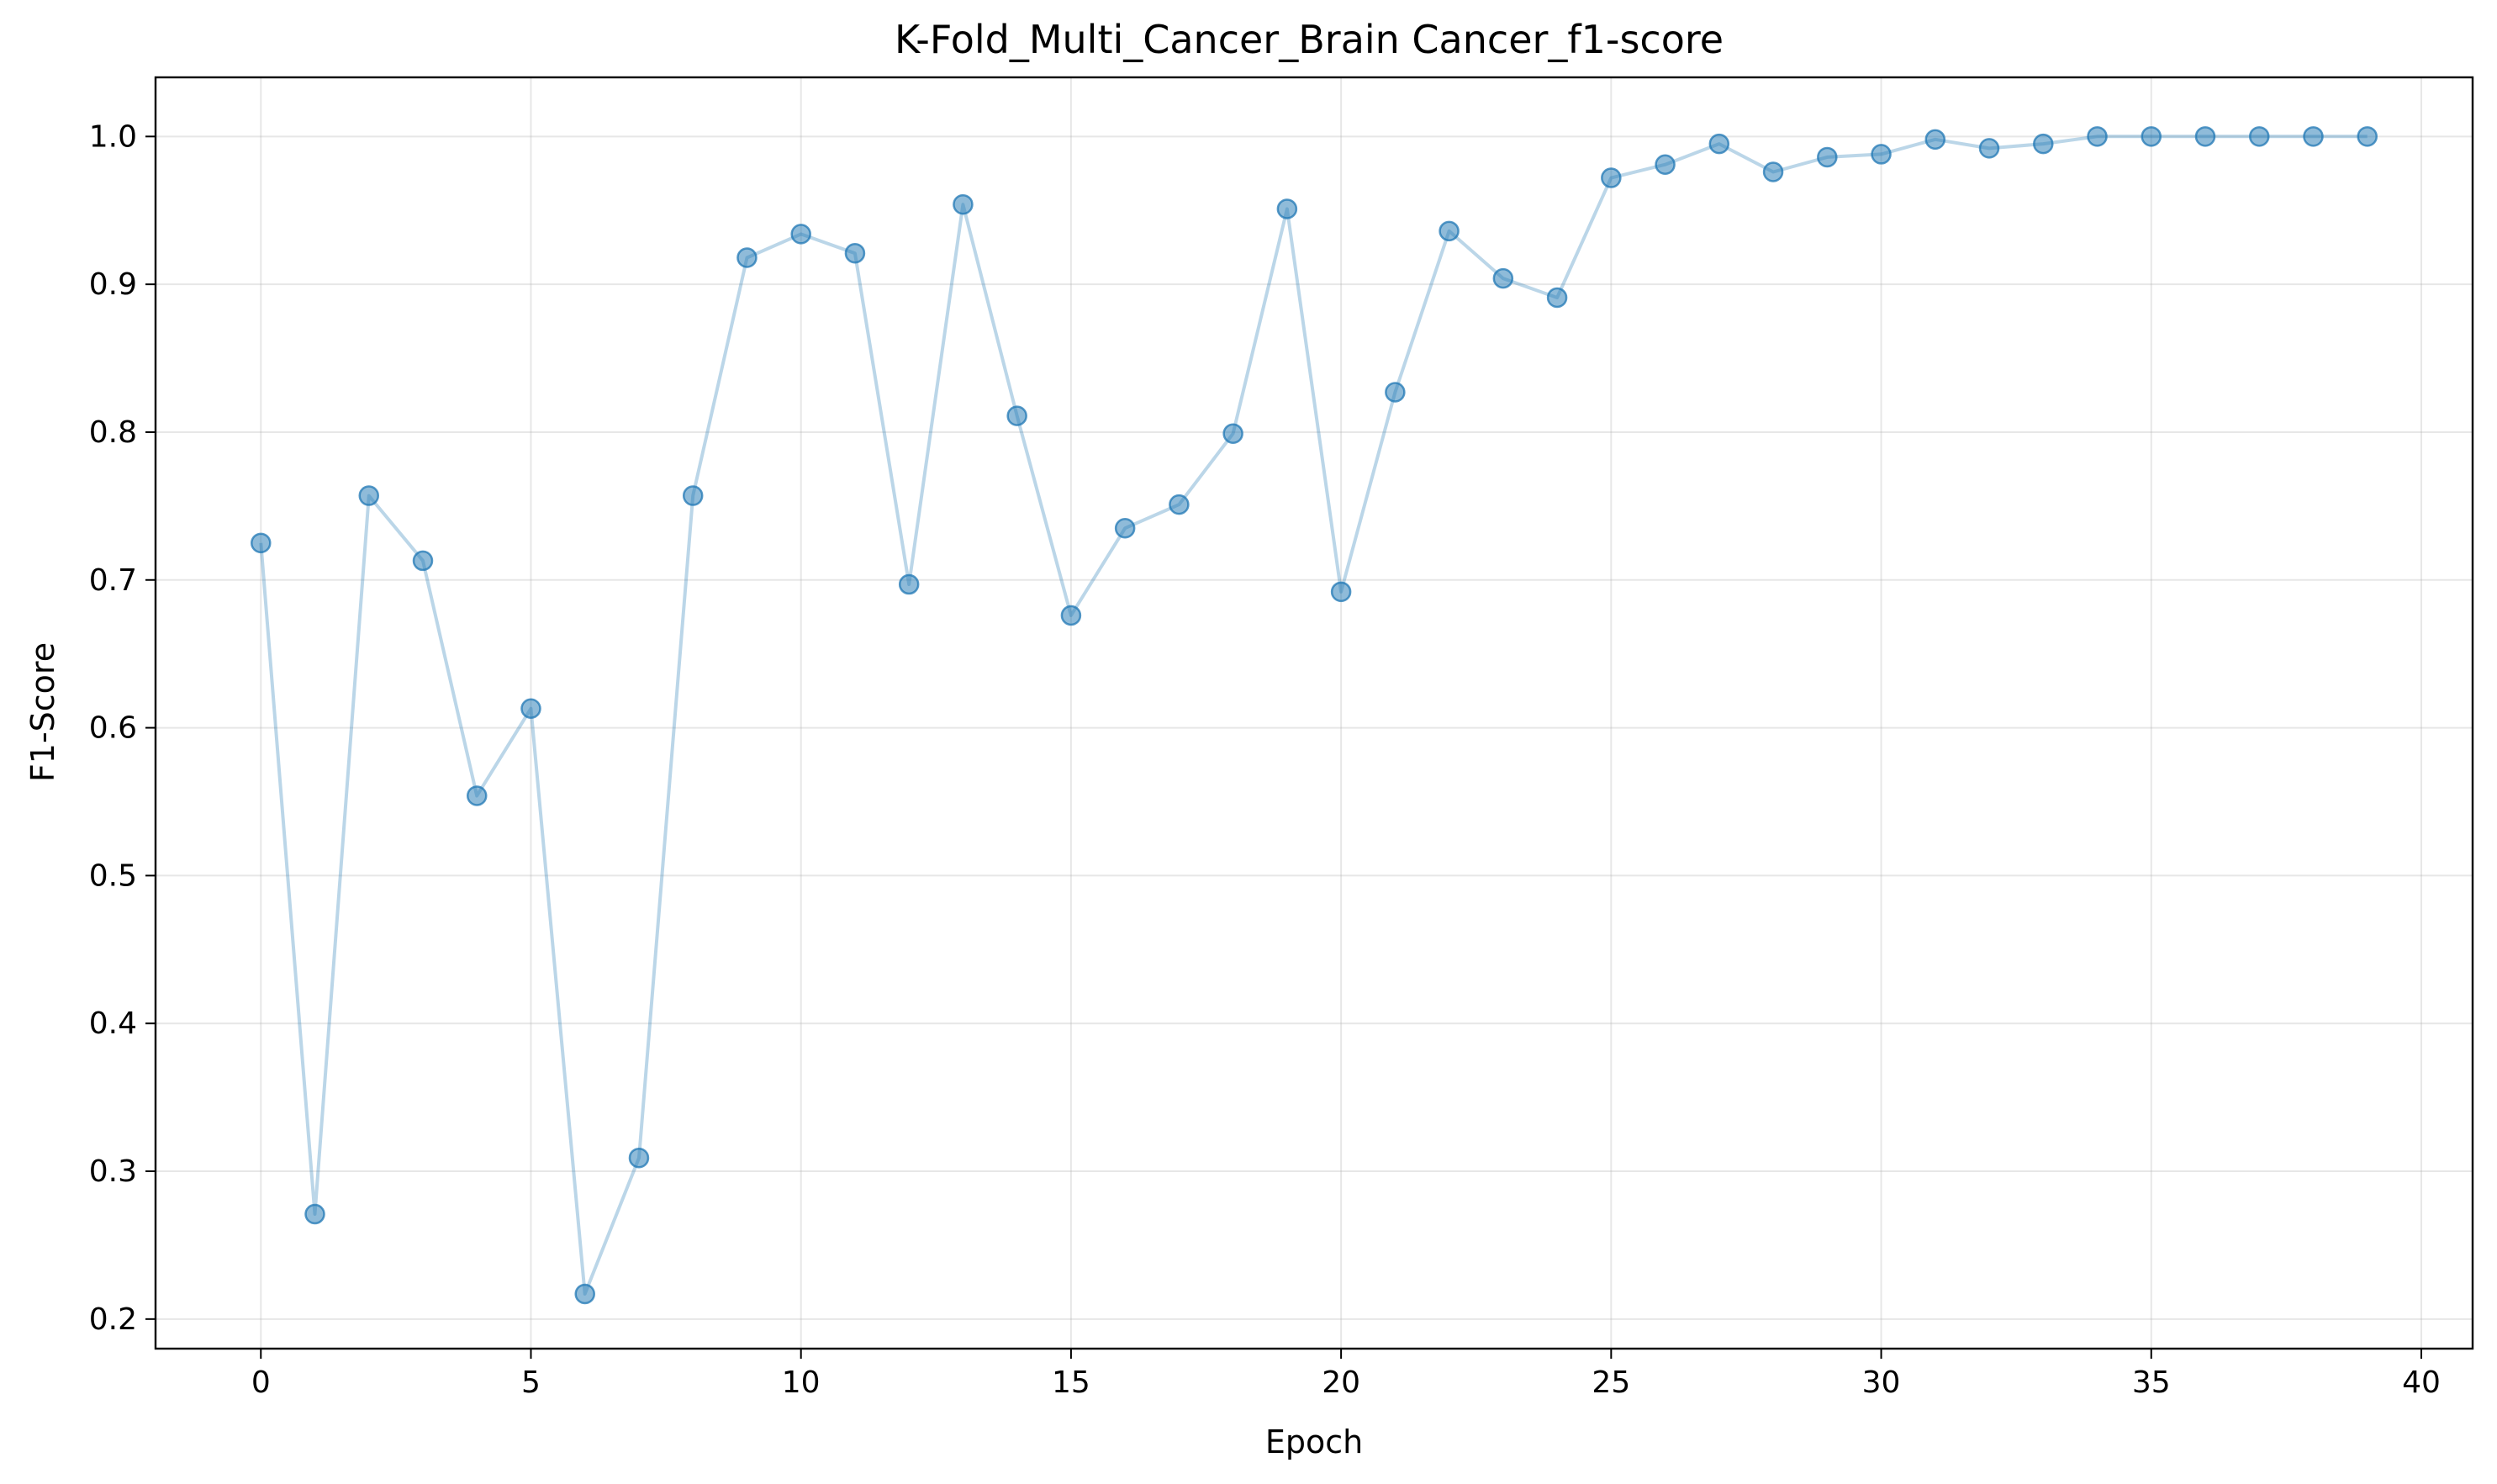 This screenshot has height=1484, width=2497. What do you see at coordinates (113, 1319) in the screenshot?
I see `y-tick-label: 0.2` at bounding box center [113, 1319].